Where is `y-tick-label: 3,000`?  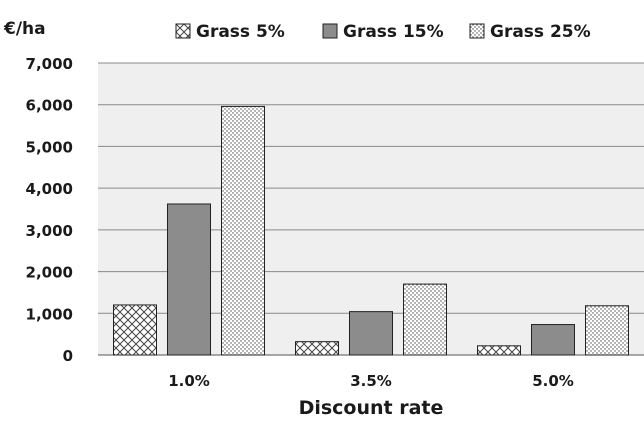
y-tick-label: 3,000 is located at coordinates (49, 231).